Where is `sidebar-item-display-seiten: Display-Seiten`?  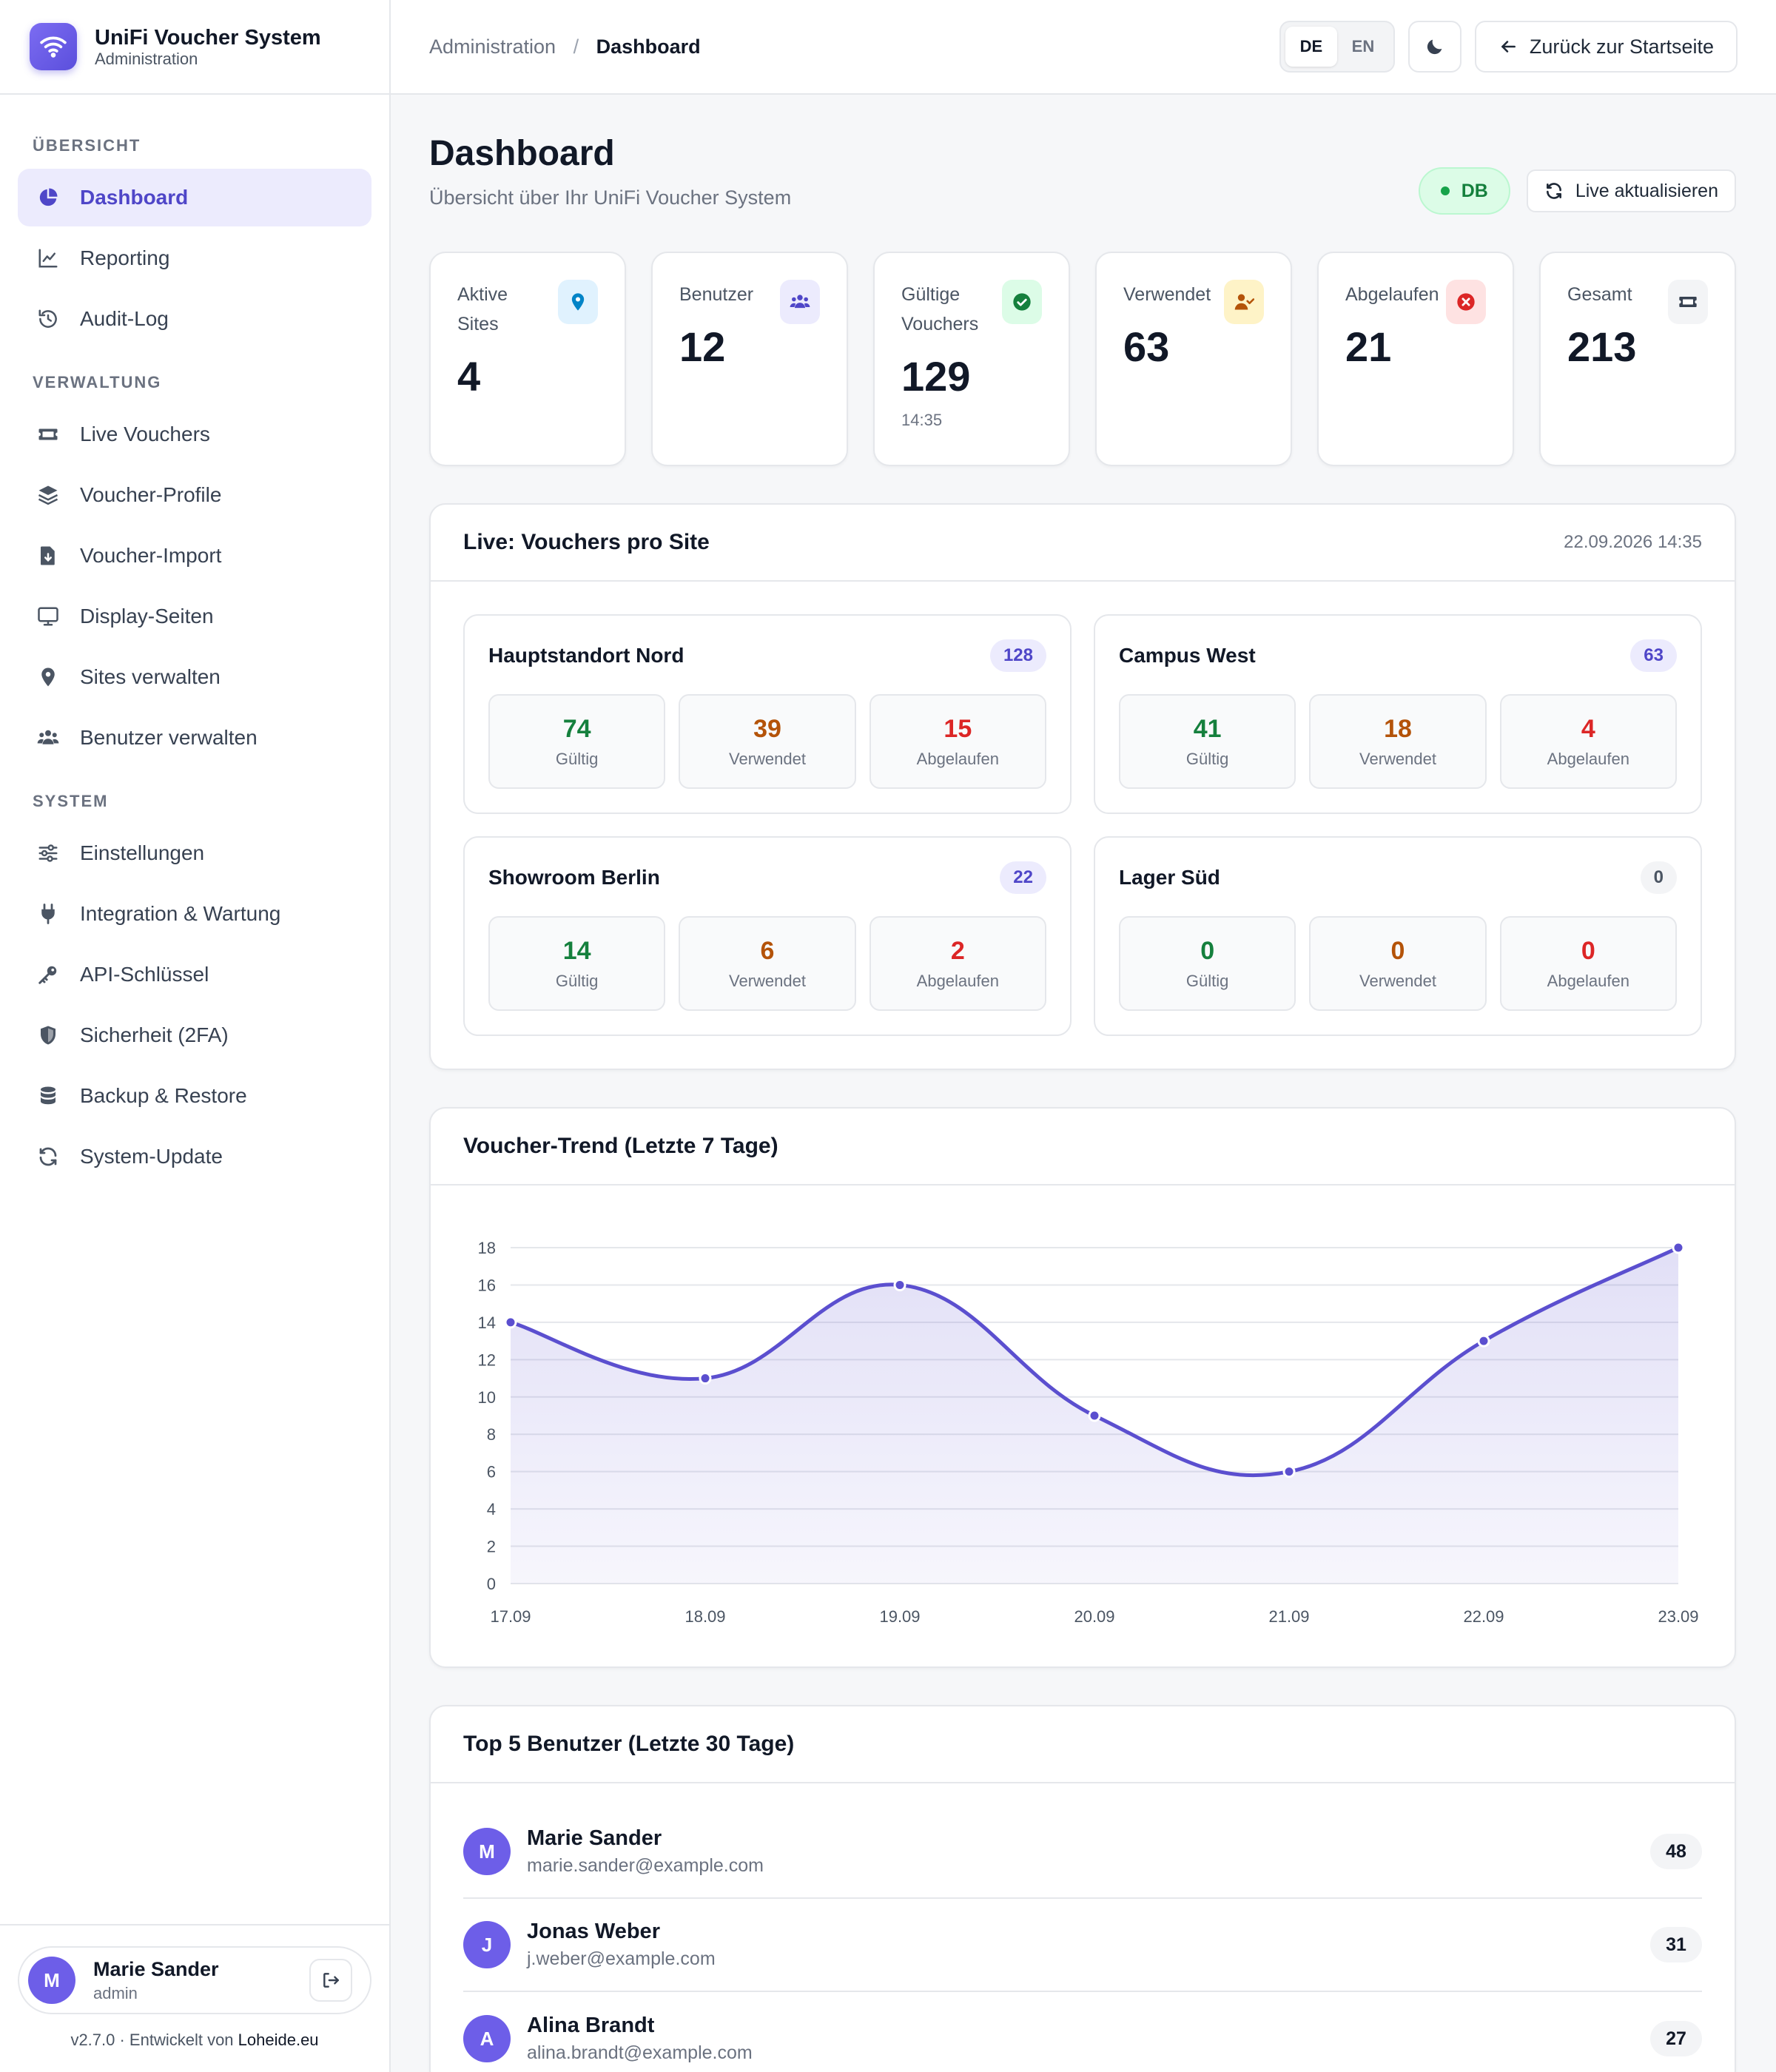
sidebar-item-display-seiten: Display-Seiten is located at coordinates (194, 616).